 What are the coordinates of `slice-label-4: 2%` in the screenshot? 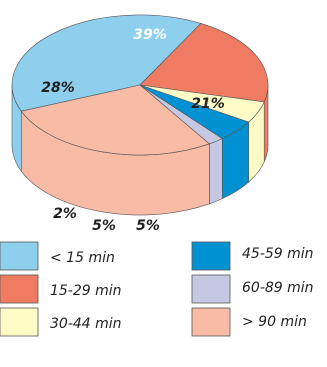 It's located at (65, 214).